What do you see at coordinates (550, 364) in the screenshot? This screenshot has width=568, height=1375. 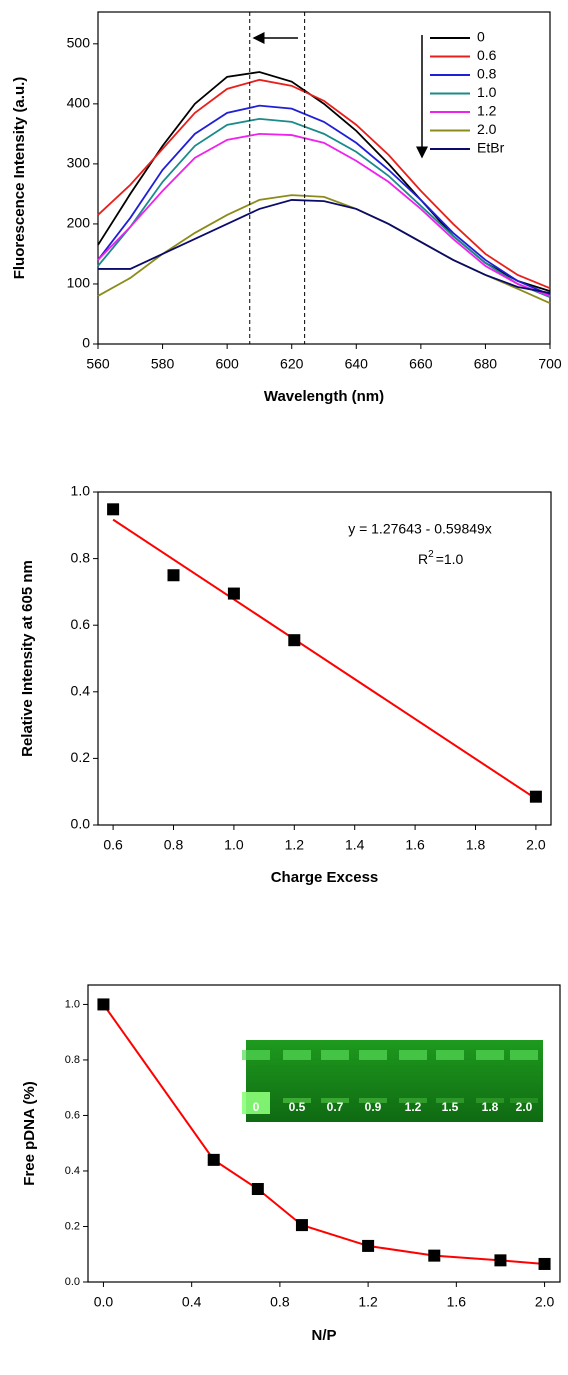 I see `x-tick-label: 700` at bounding box center [550, 364].